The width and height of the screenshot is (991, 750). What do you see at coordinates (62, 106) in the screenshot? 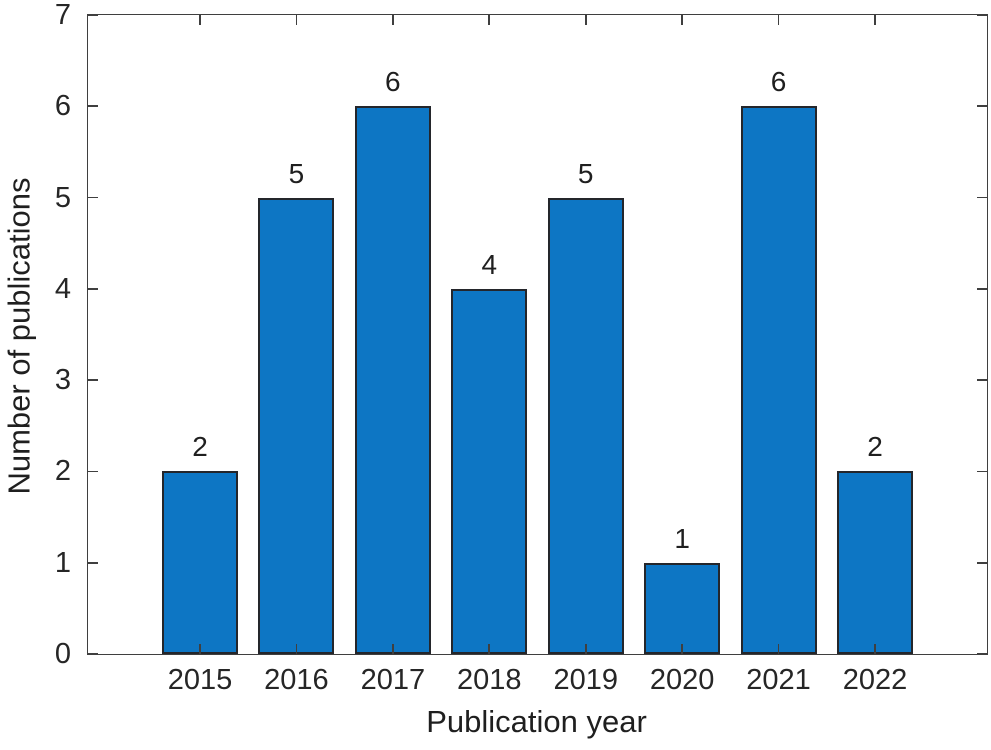
I see `y-tick-label: 6` at bounding box center [62, 106].